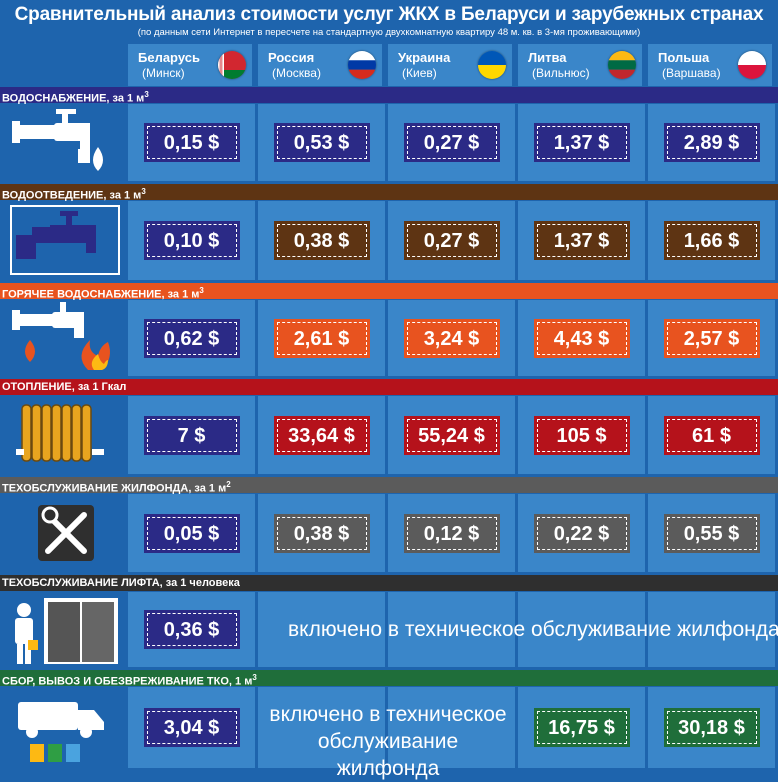 This screenshot has height=782, width=778. Describe the element at coordinates (389, 193) in the screenshot. I see `section-band: ВОДООТВЕДЕНИЕ, за 1 м3` at that location.